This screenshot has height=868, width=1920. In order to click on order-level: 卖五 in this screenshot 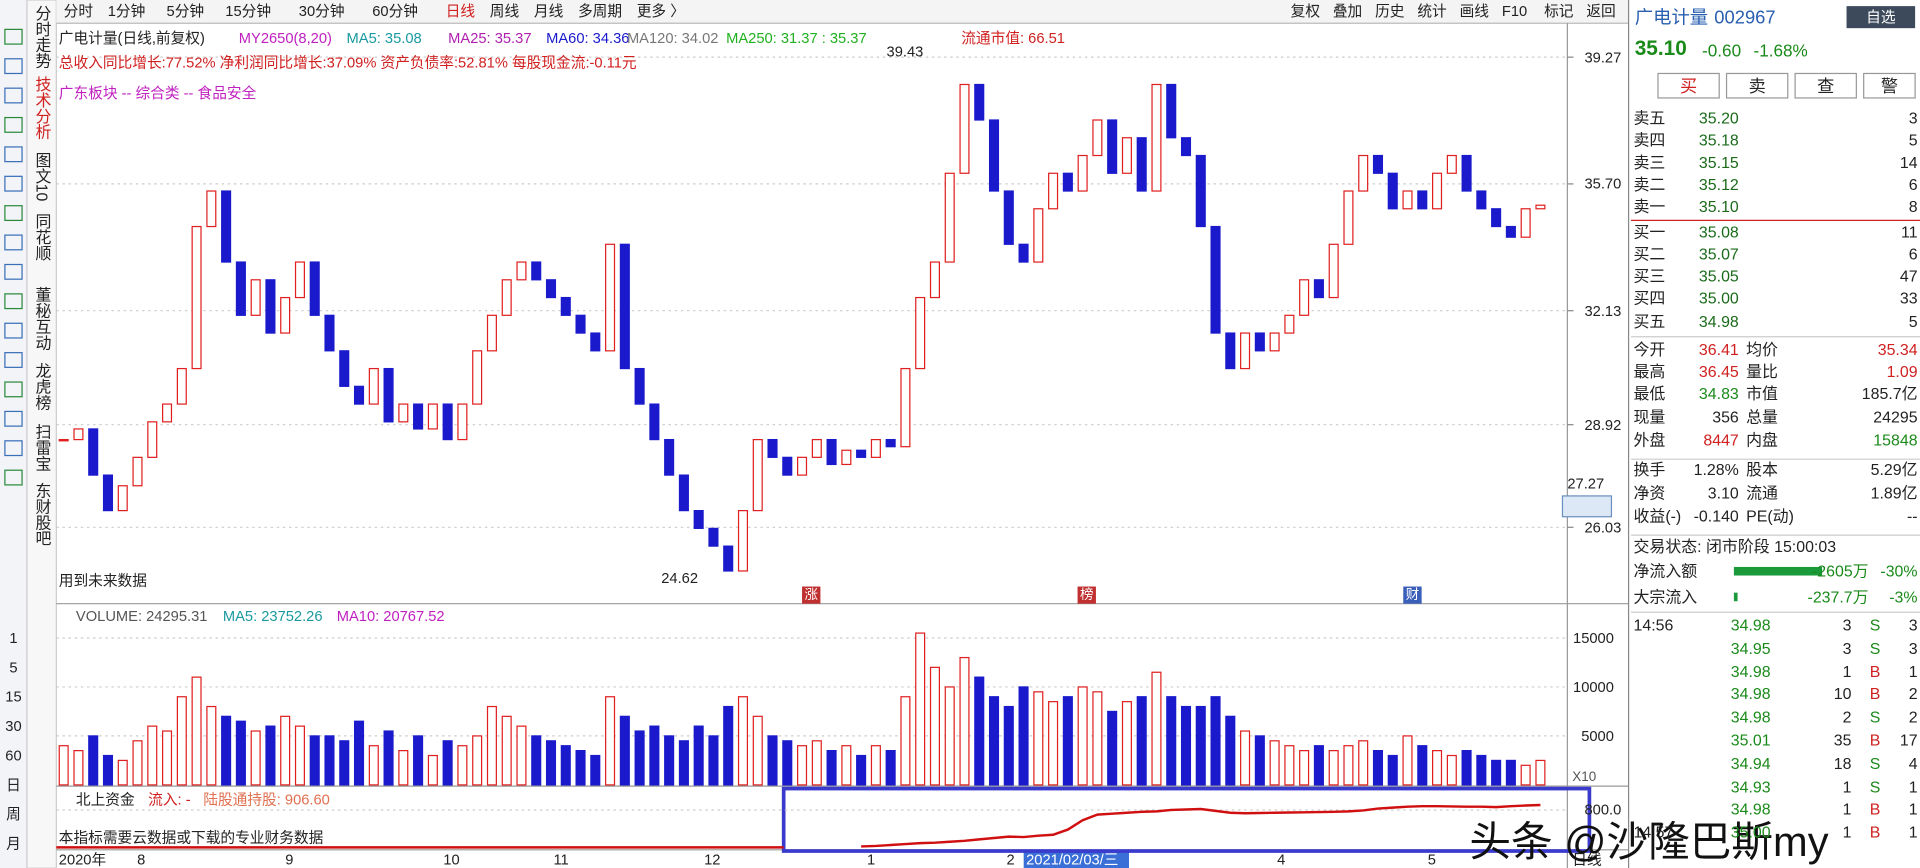, I will do `click(1649, 118)`.